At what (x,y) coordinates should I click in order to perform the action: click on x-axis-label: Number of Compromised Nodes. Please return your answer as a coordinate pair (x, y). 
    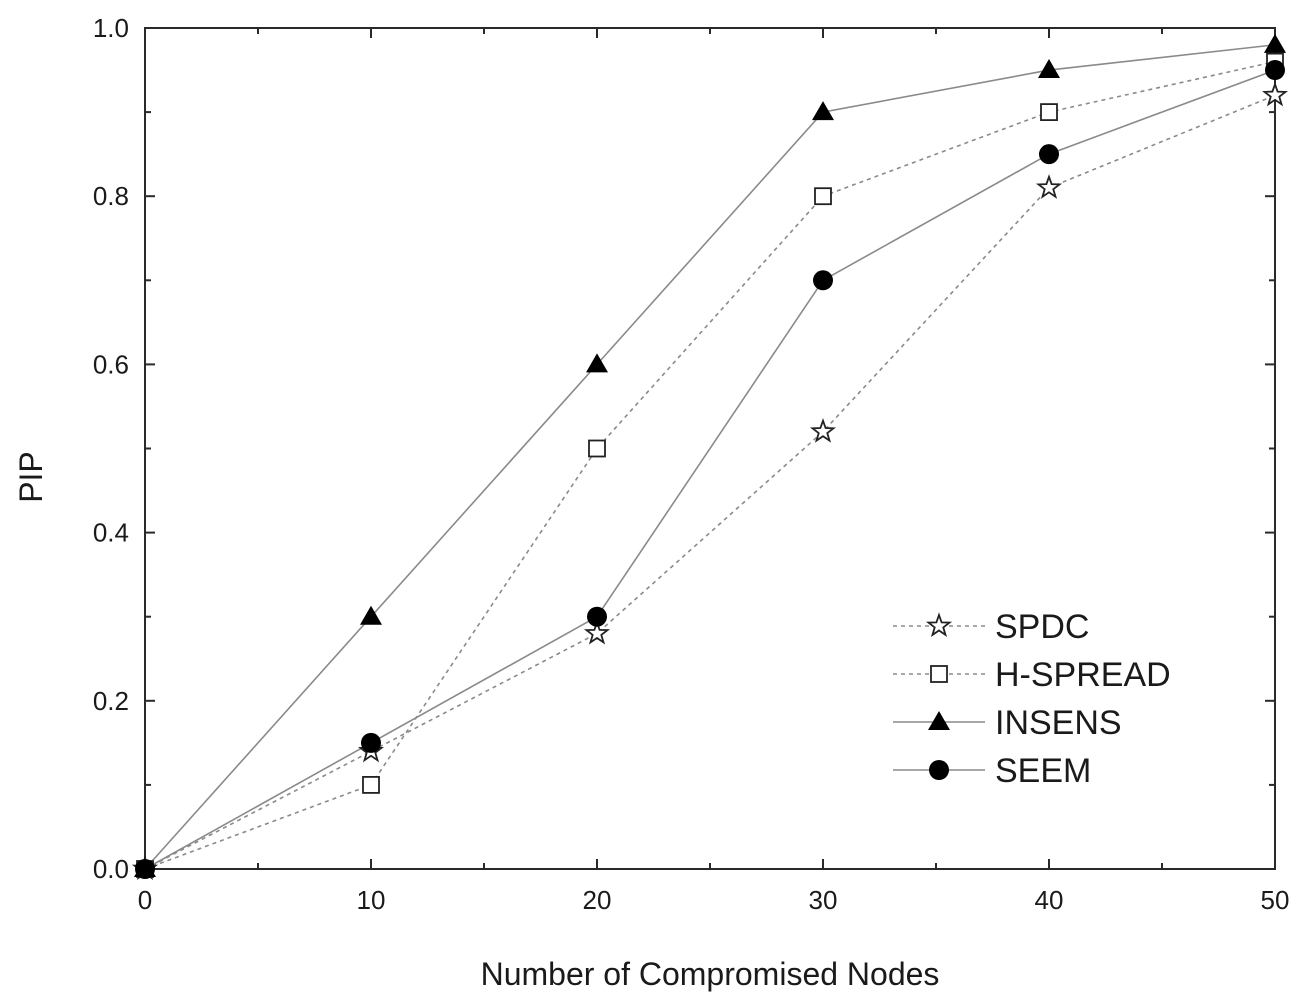
    Looking at the image, I should click on (710, 974).